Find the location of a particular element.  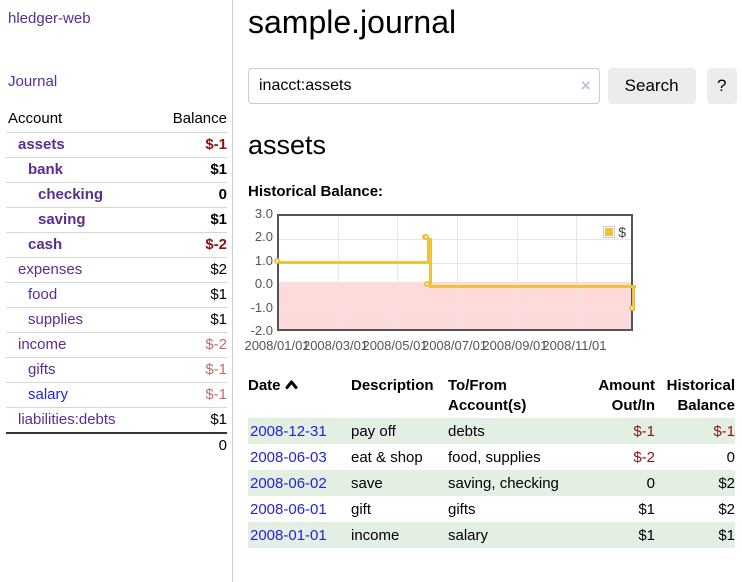

transaction-date-link: 2008-06-03 is located at coordinates (288, 457).